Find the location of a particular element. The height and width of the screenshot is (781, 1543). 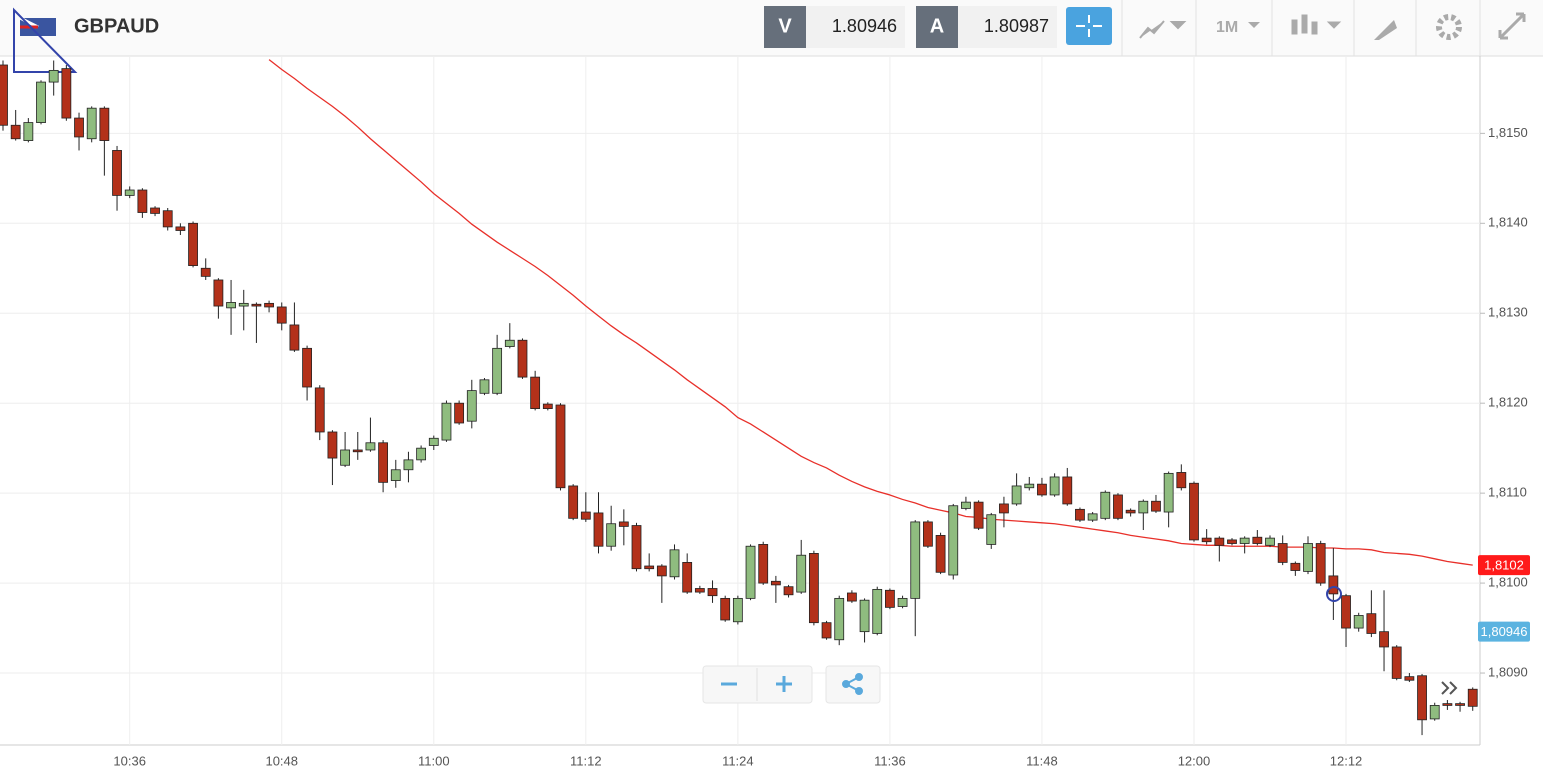

bid-label: V is located at coordinates (785, 26).